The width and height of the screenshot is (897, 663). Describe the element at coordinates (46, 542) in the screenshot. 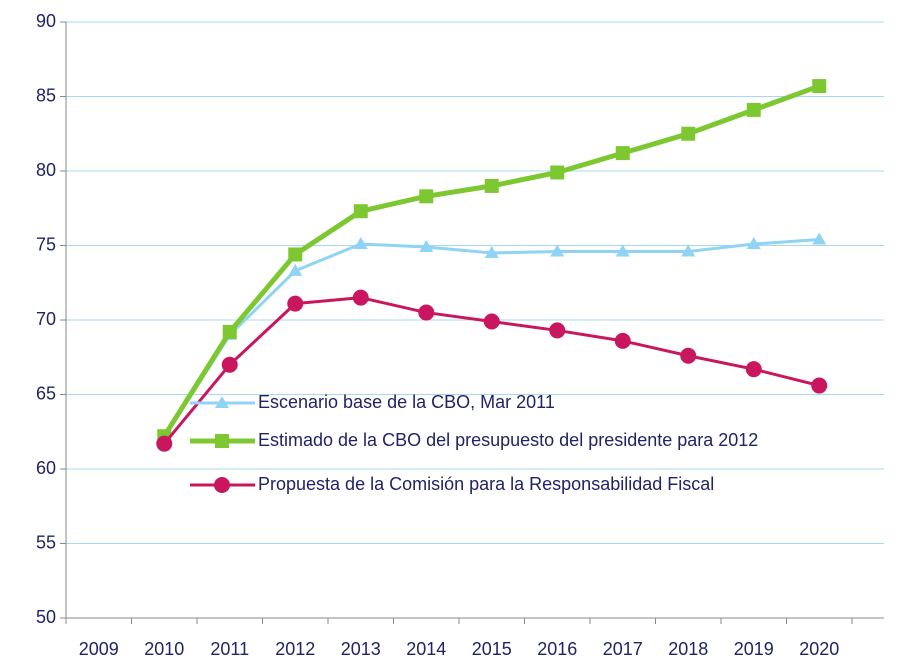

I see `y-tick-label: 55` at that location.